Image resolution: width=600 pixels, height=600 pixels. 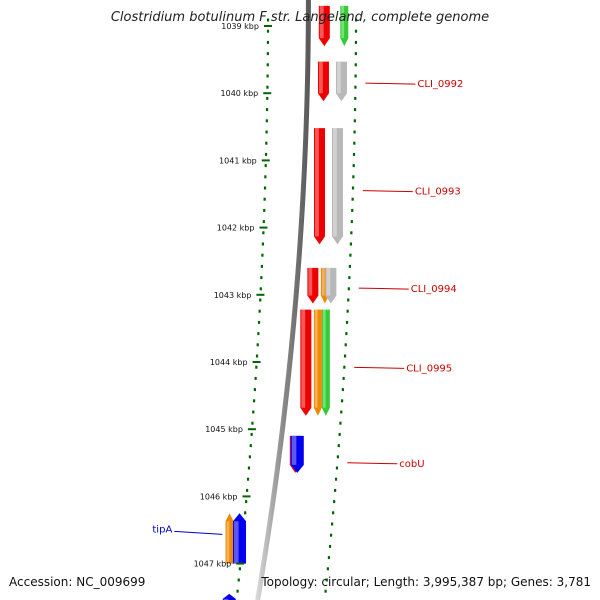 I want to click on svg-text: CLI_0994, so click(x=434, y=289).